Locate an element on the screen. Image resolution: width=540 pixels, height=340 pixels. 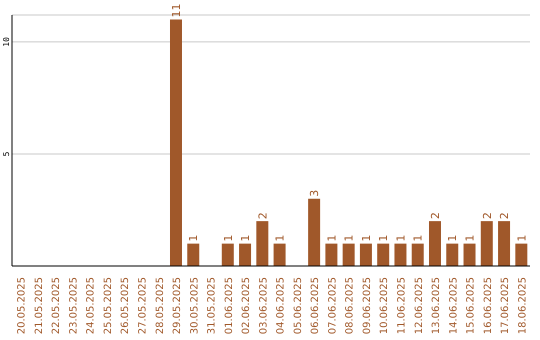
data-label: 11 is located at coordinates (176, 10).